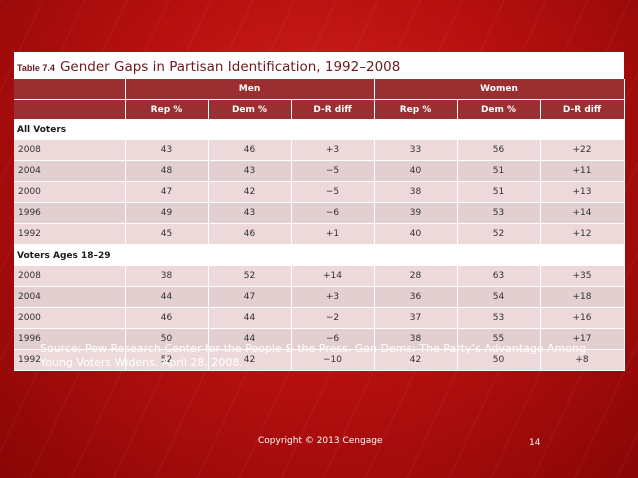  I want to click on table-cell: +18, so click(582, 297).